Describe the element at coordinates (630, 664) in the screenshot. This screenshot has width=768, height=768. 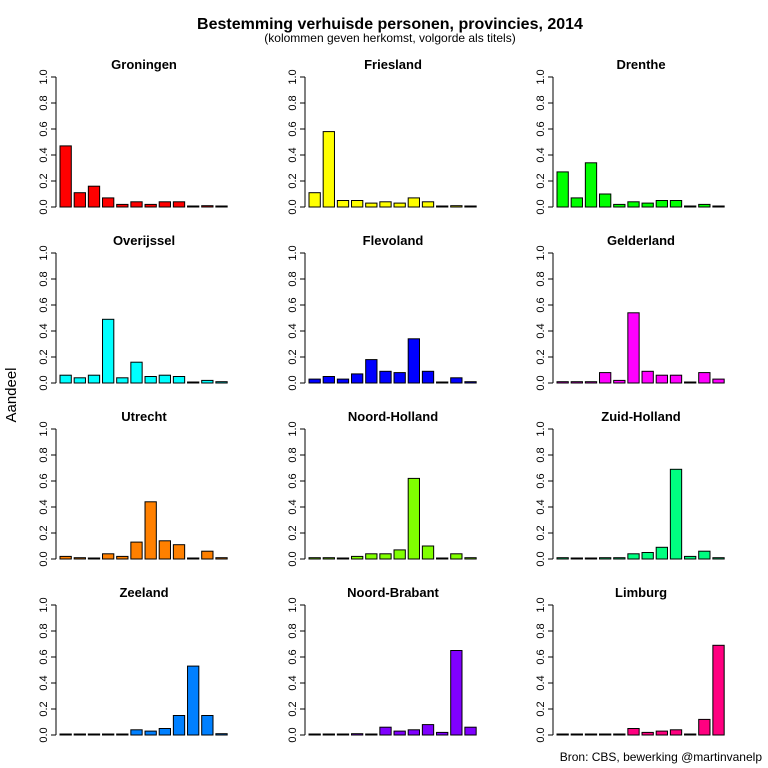
I see `panel-limburg: Limburg 0.0 0.2 0.4 0.6 0.8 1.0` at that location.